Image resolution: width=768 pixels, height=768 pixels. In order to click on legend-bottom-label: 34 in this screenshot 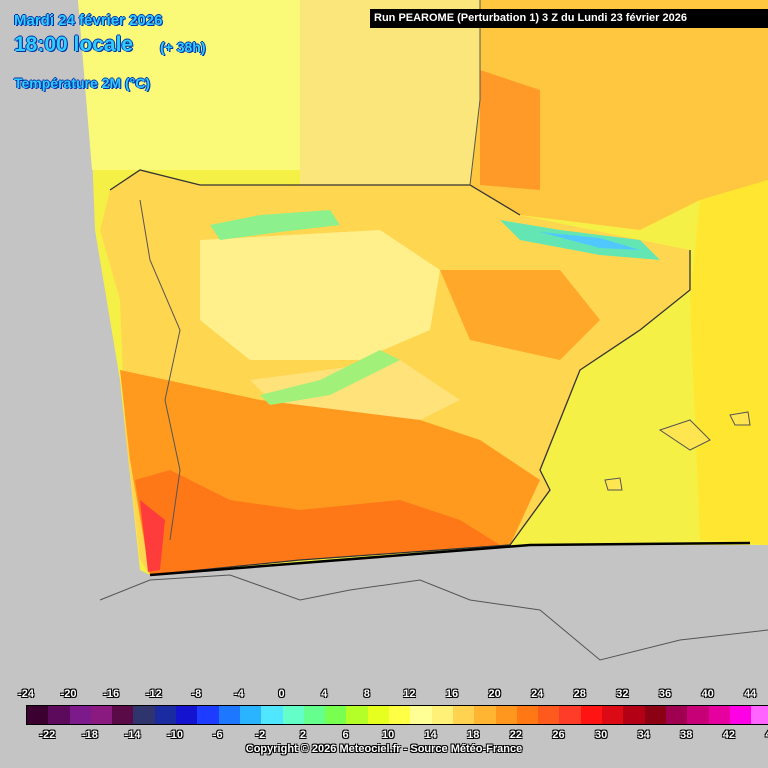, I will do `click(643, 735)`.